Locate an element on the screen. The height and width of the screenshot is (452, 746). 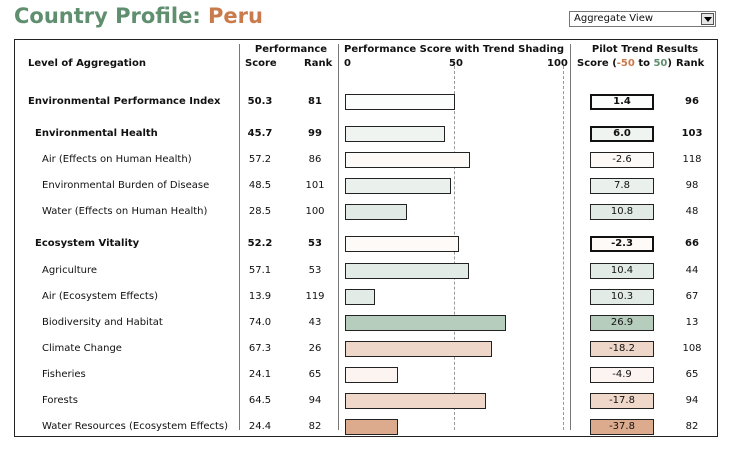
header-rank: Rank is located at coordinates (318, 63).